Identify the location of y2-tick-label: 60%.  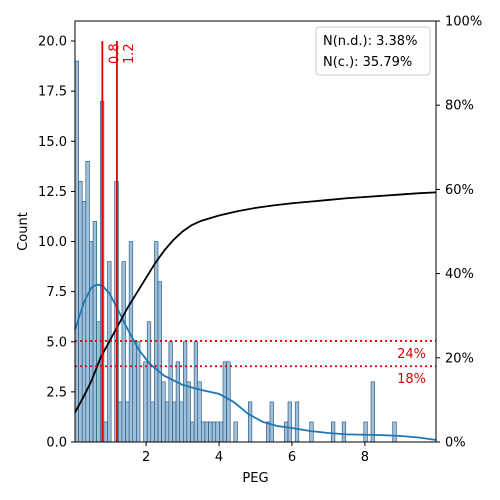
(459, 190).